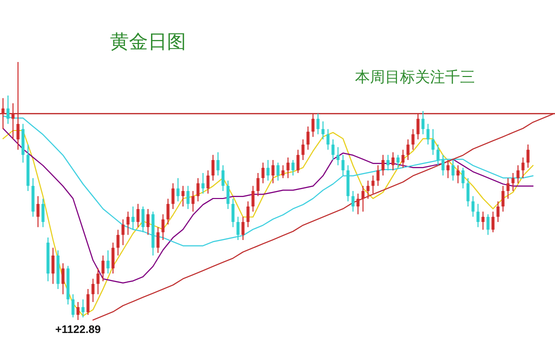  I want to click on chart-title: 黄金日图, so click(148, 42).